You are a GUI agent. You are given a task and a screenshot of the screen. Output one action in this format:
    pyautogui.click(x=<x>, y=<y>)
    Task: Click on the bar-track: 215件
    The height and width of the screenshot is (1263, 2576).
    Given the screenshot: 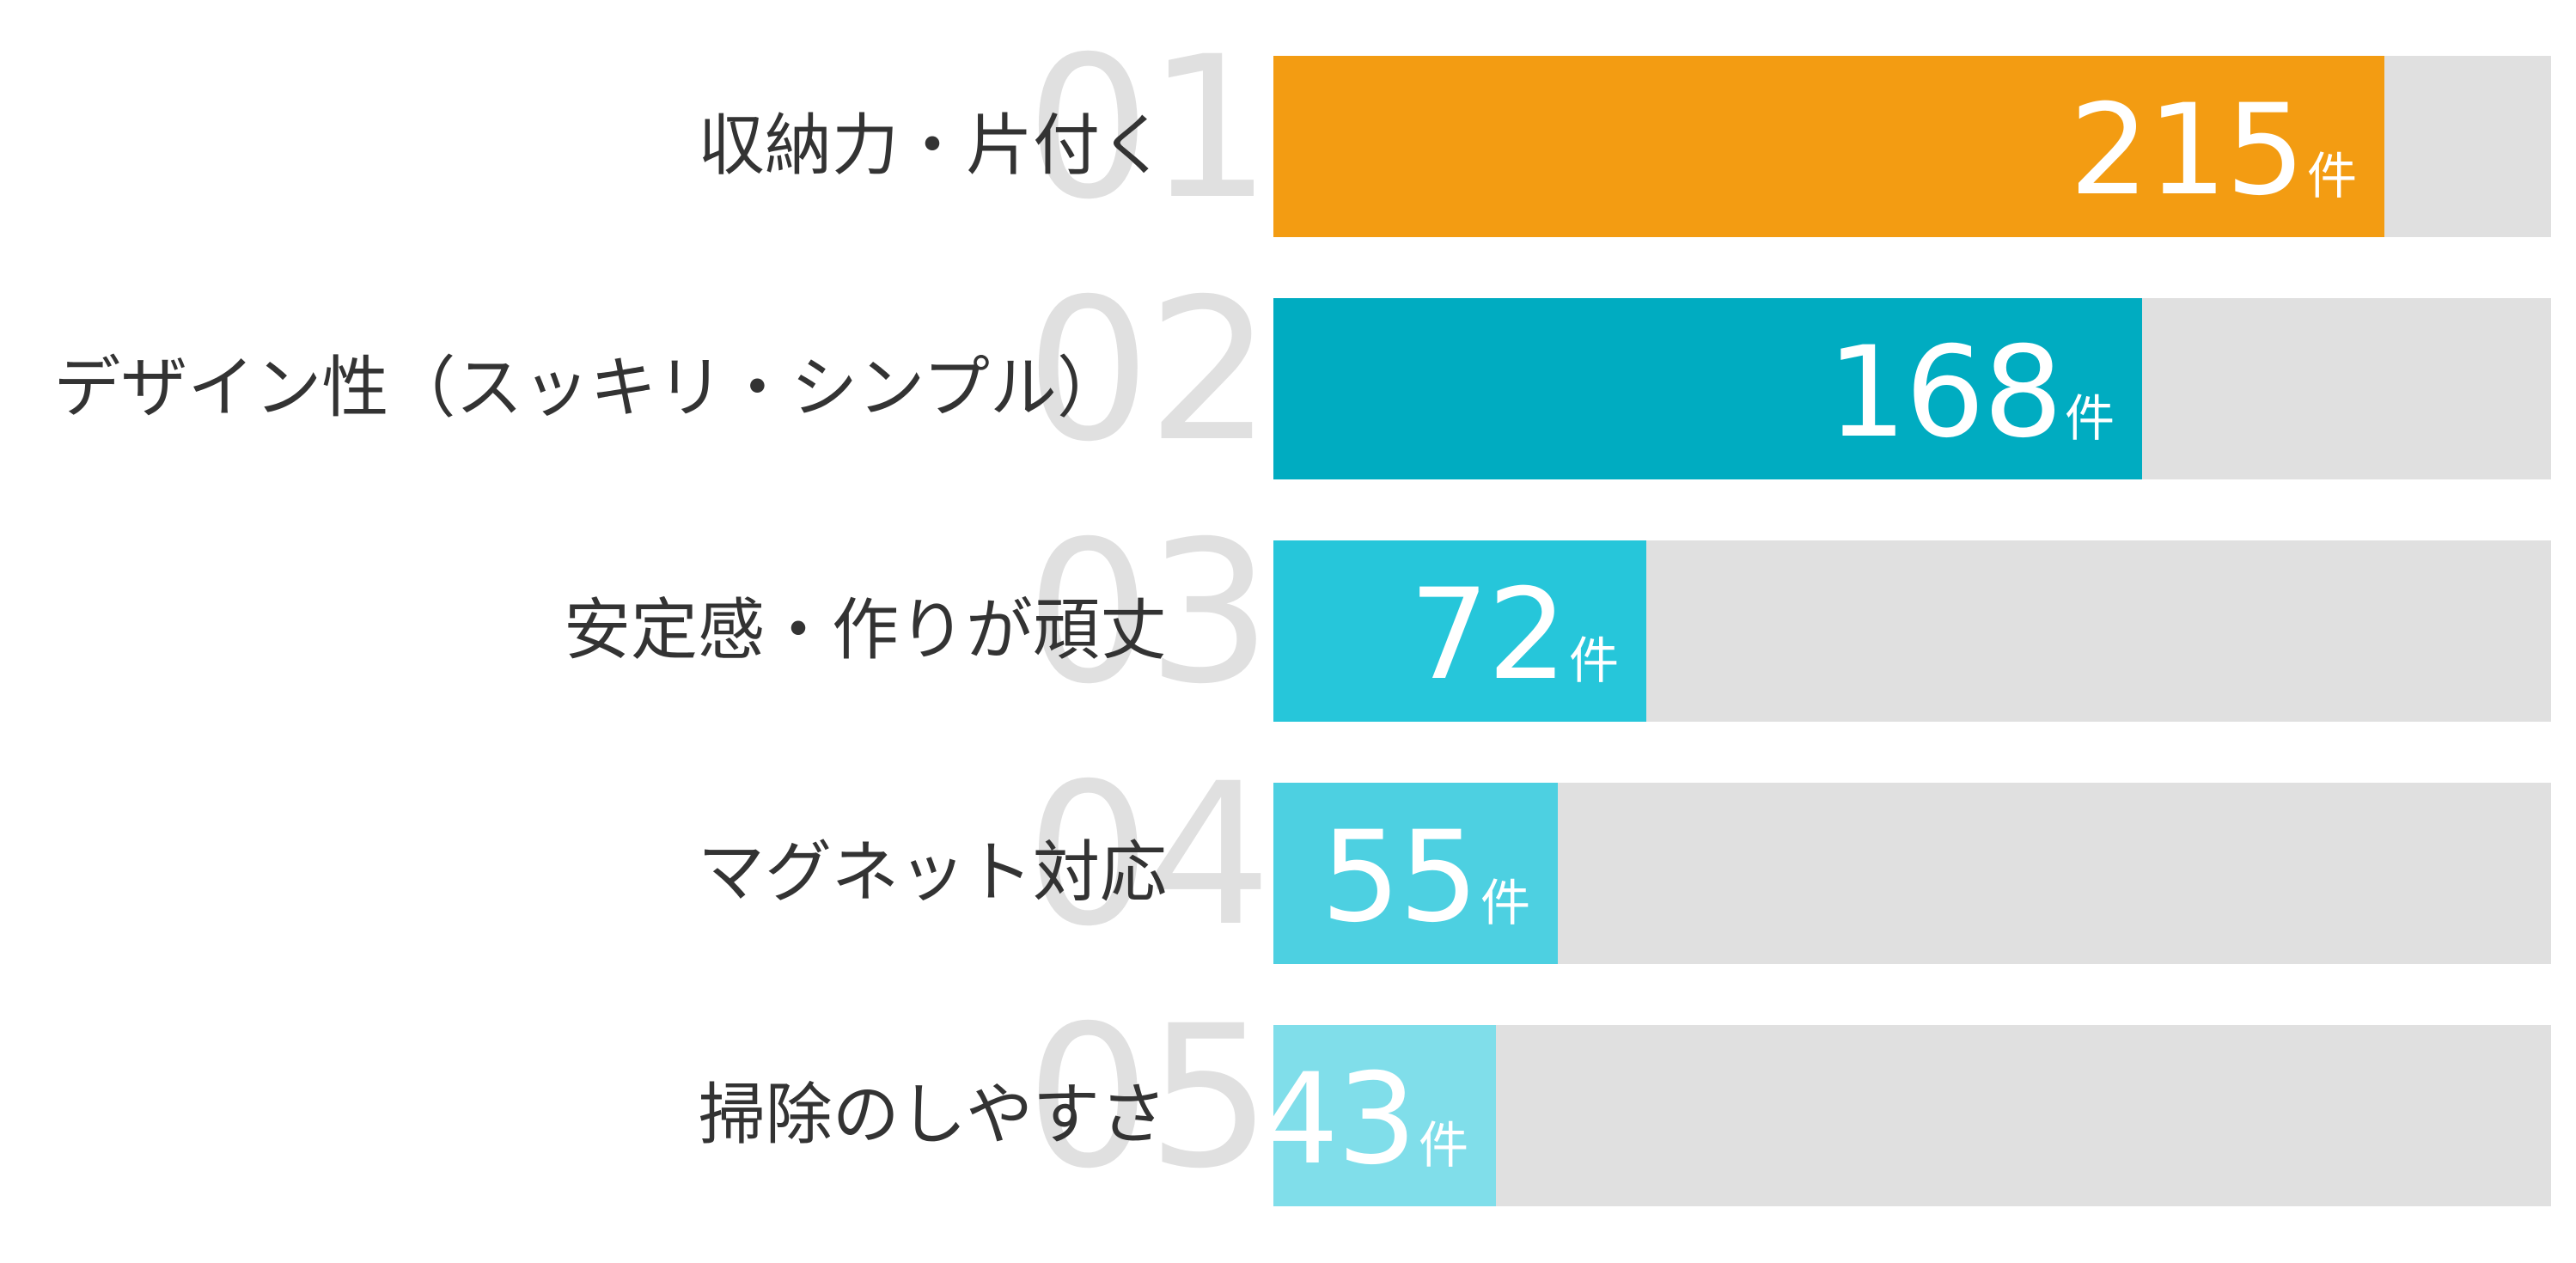 What is the action you would take?
    pyautogui.click(x=1912, y=146)
    